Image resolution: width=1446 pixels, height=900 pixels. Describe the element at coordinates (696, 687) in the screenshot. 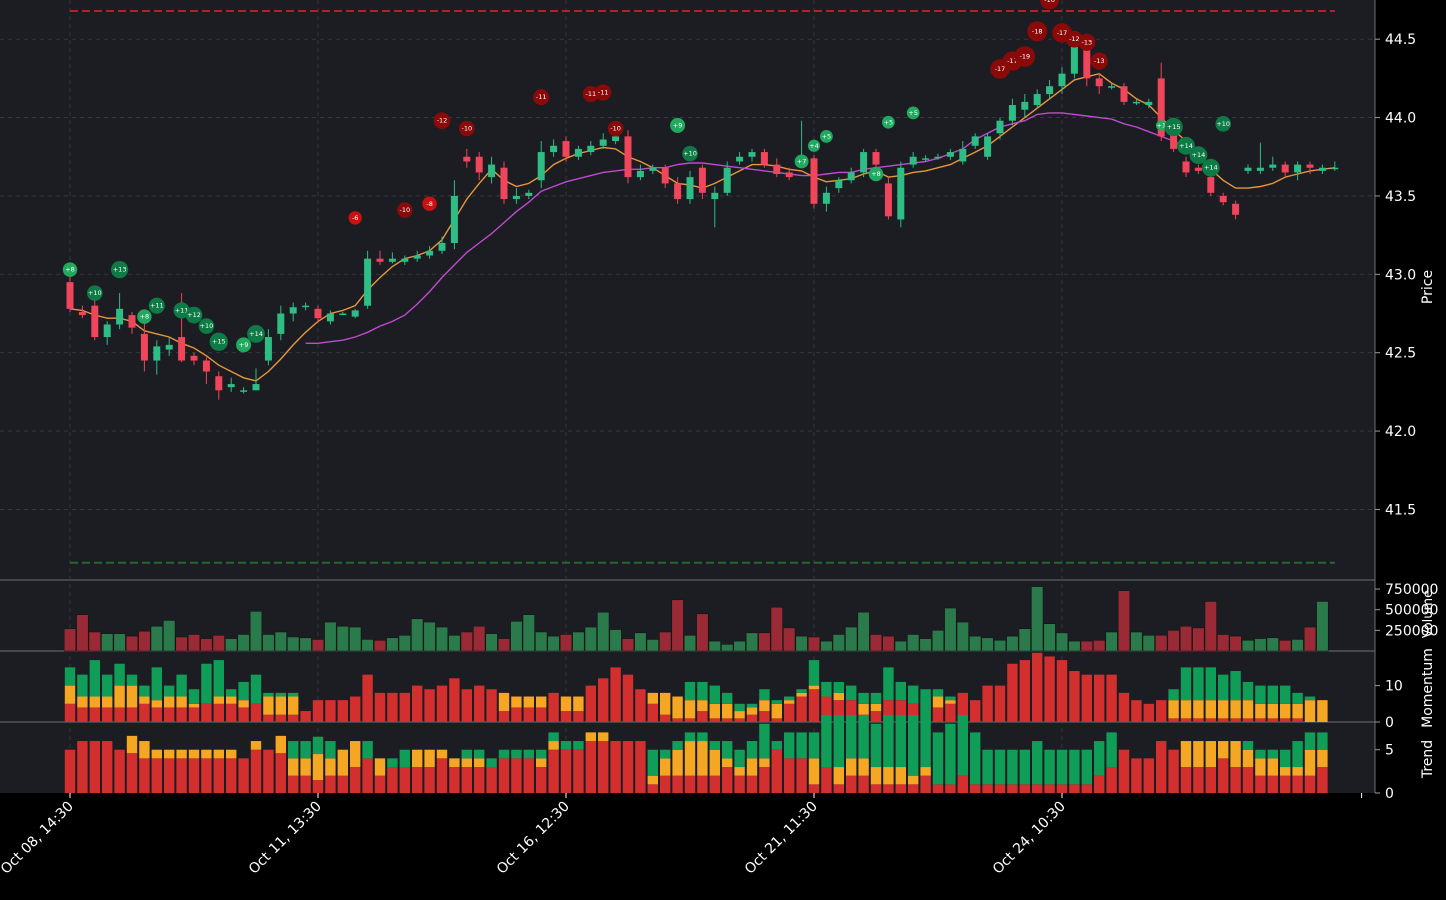

I see `momentum-bars` at that location.